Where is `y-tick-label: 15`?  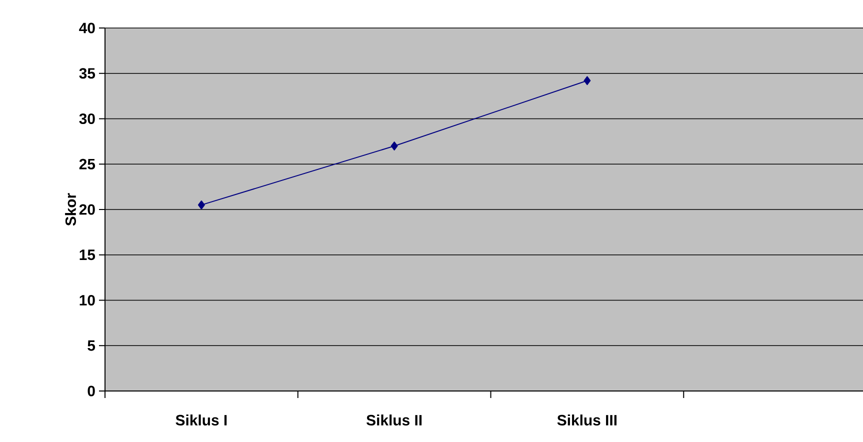 y-tick-label: 15 is located at coordinates (88, 255).